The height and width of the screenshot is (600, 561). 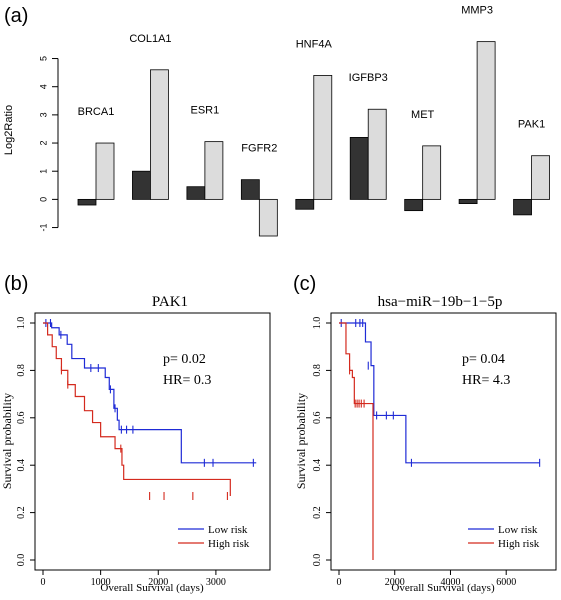 I want to click on y-tick-label-a: 3, so click(x=43, y=114).